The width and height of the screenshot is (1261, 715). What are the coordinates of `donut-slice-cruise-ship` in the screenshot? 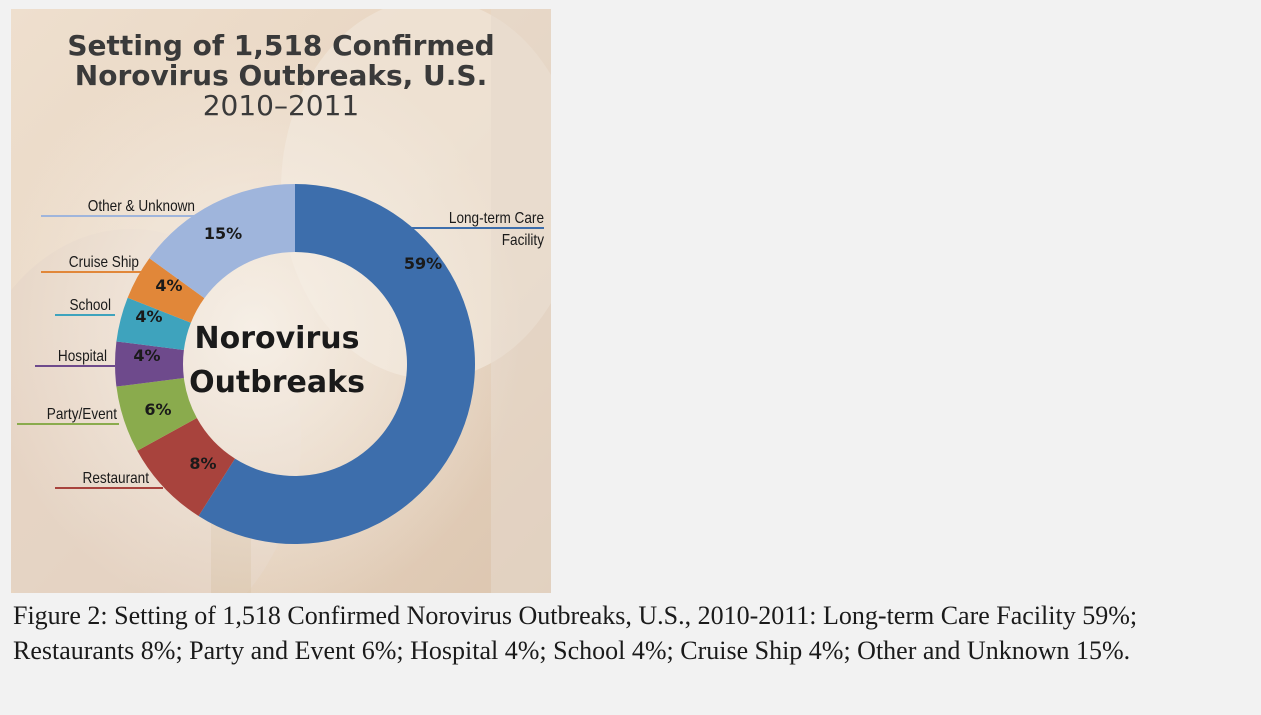 It's located at (166, 290).